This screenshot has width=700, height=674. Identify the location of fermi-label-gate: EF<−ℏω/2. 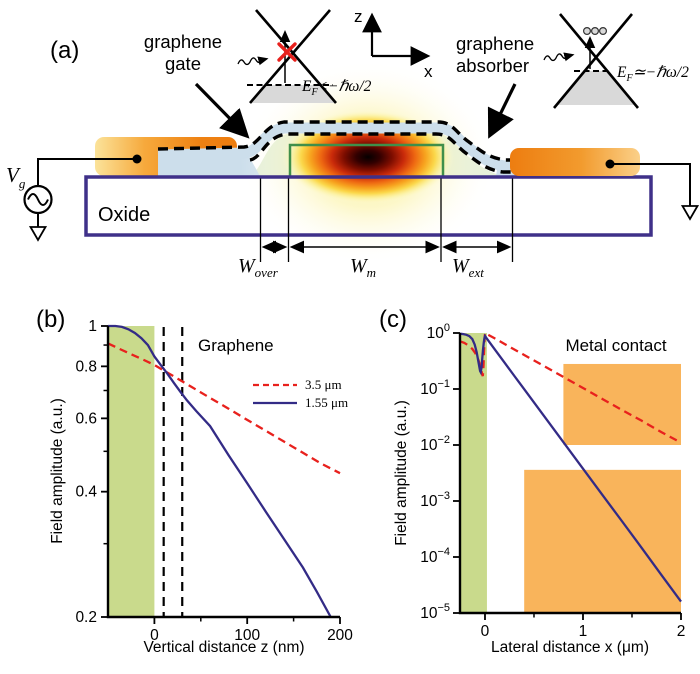
(336, 88).